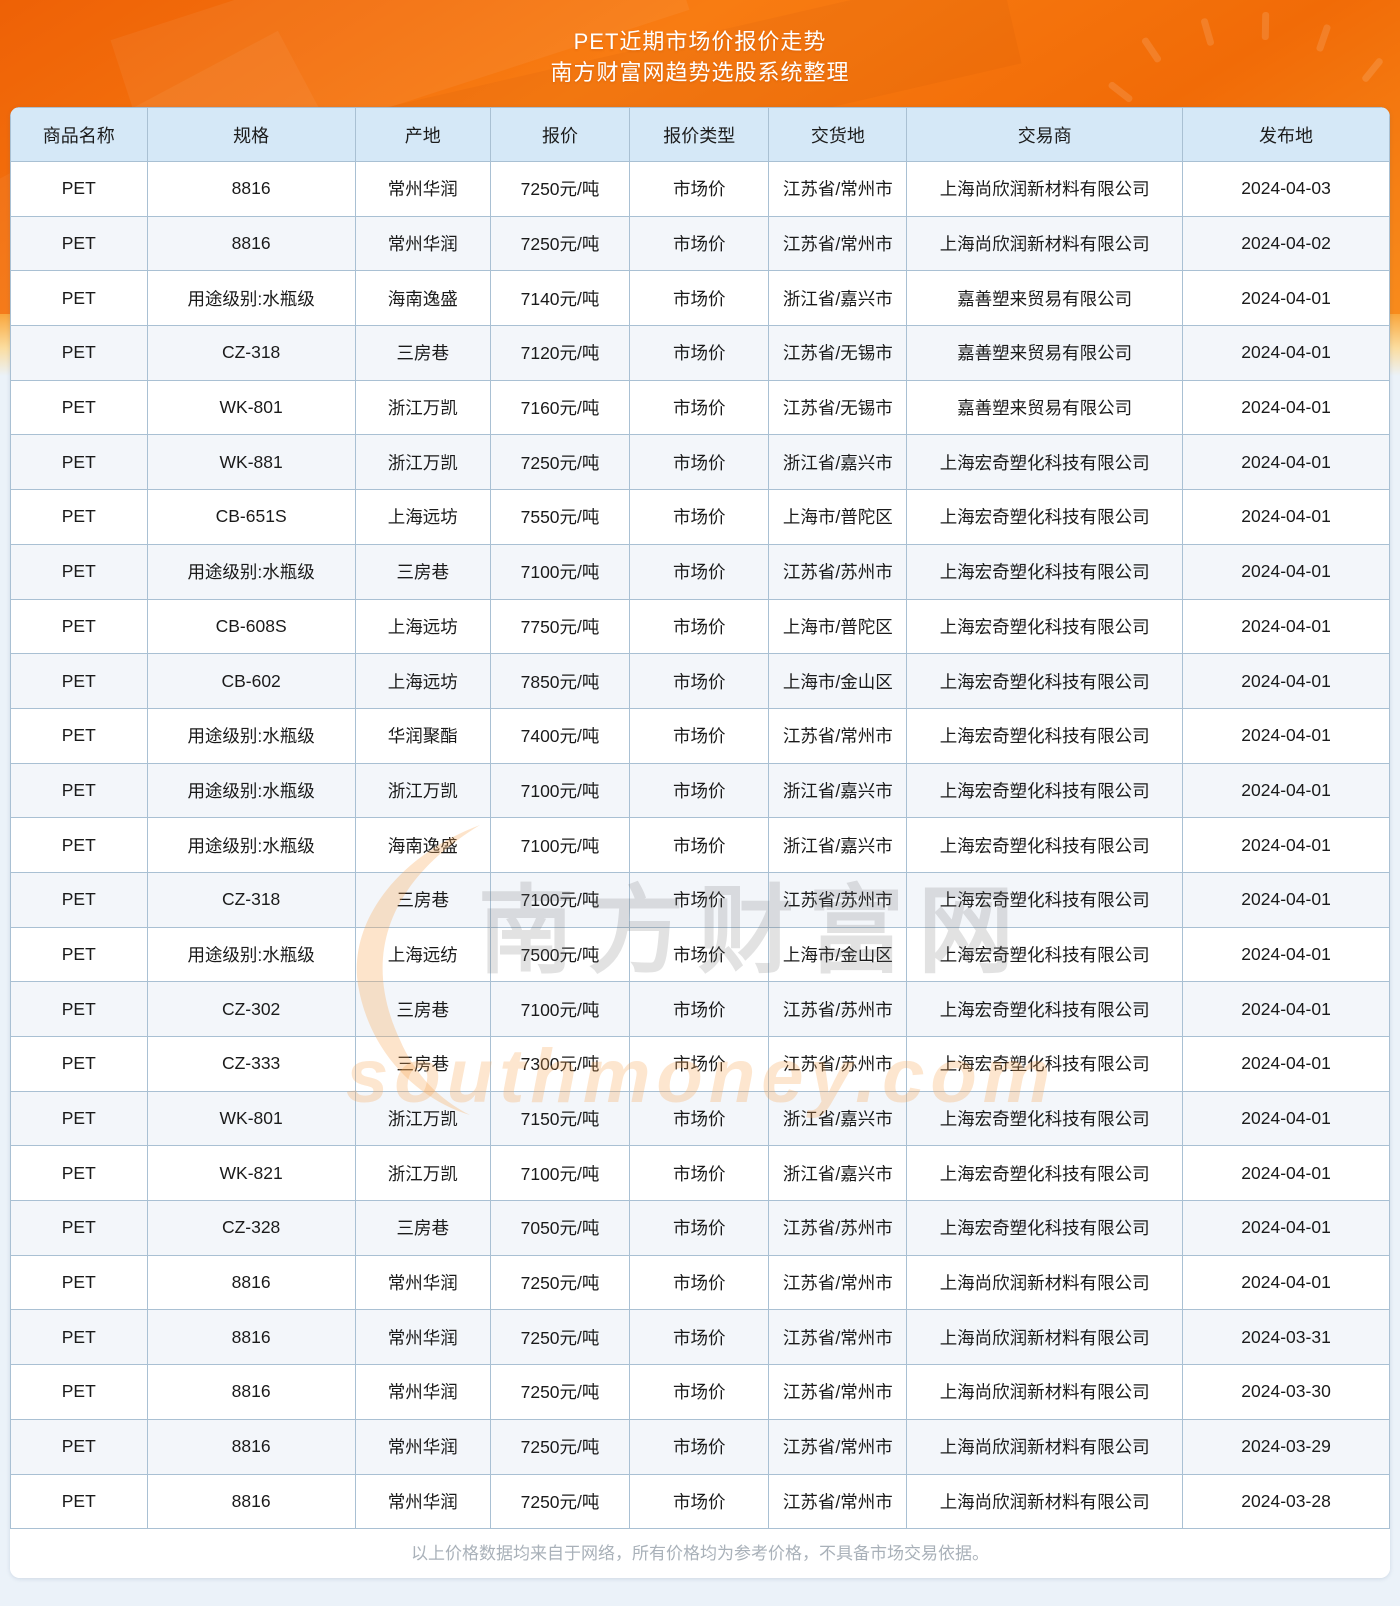  I want to click on table-cell: 7400元/吨, so click(560, 735).